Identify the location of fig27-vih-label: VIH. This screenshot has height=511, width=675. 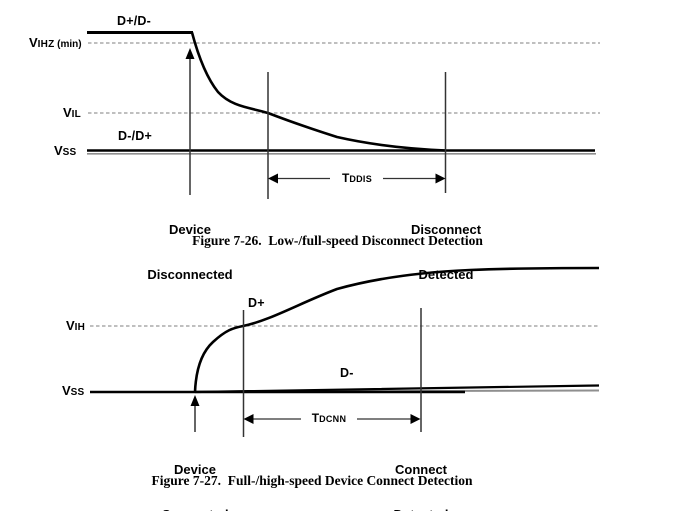
(75, 325).